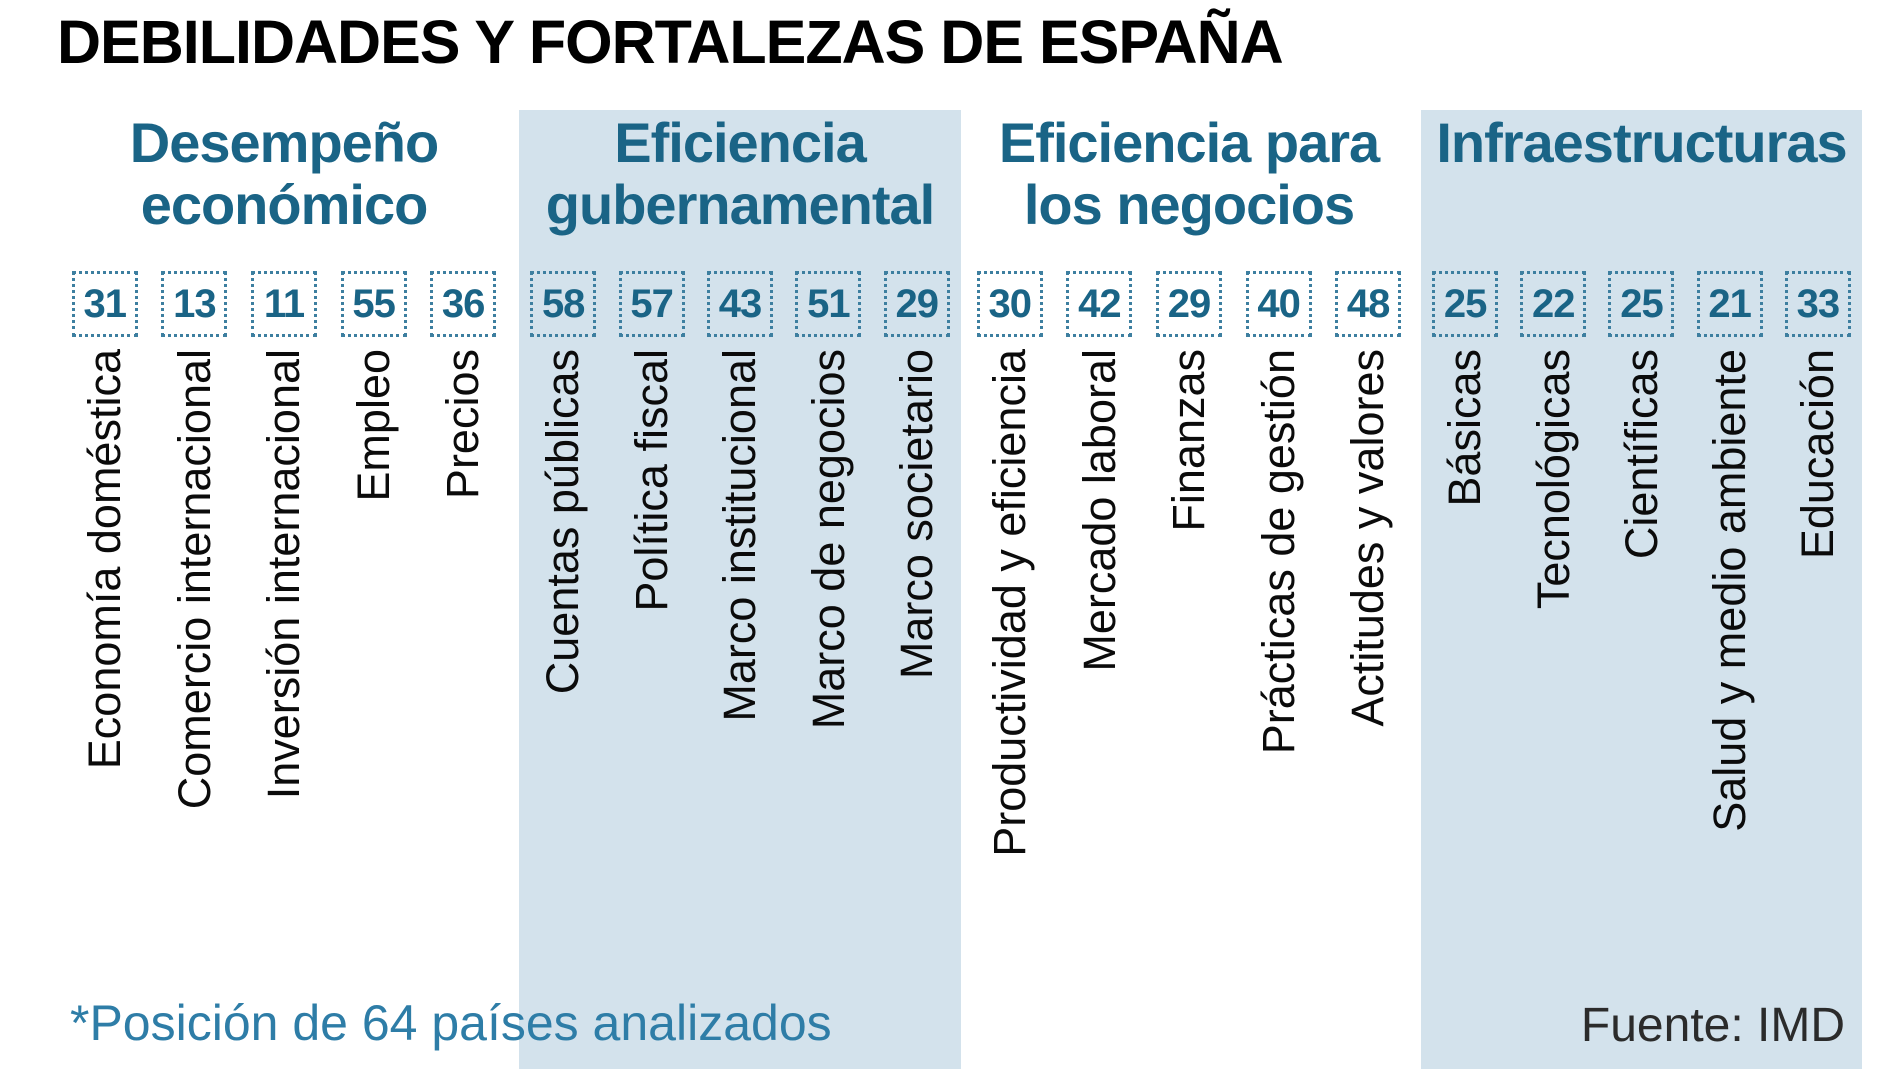 The width and height of the screenshot is (1900, 1069). I want to click on category-header-line: gubernamental, so click(740, 204).